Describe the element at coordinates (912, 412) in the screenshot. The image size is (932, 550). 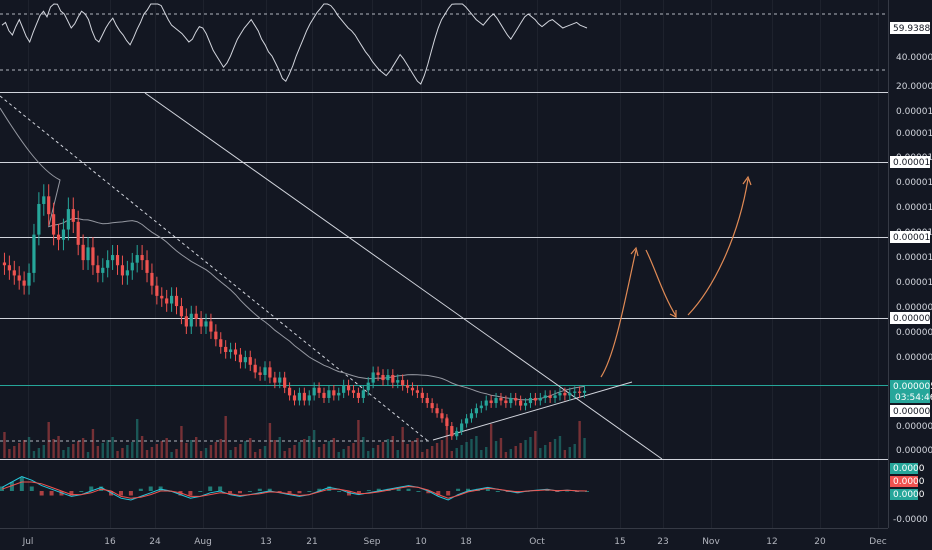
I see `low-price-value: 0.00000556` at that location.